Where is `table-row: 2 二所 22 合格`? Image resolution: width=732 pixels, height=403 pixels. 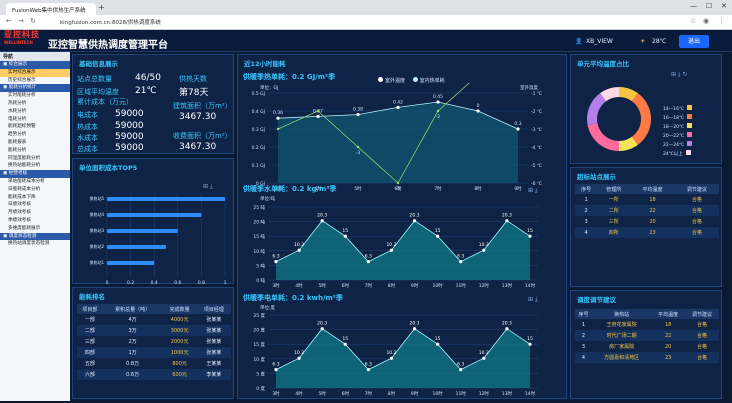 table-row: 2 二所 22 合格 is located at coordinates (647, 210).